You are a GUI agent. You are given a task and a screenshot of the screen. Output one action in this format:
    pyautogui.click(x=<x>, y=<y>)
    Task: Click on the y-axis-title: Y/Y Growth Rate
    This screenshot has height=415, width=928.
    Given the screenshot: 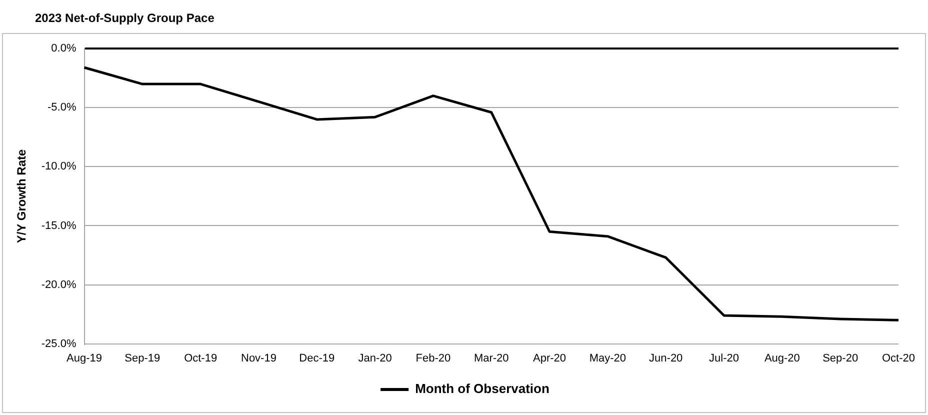 What is the action you would take?
    pyautogui.click(x=21, y=196)
    